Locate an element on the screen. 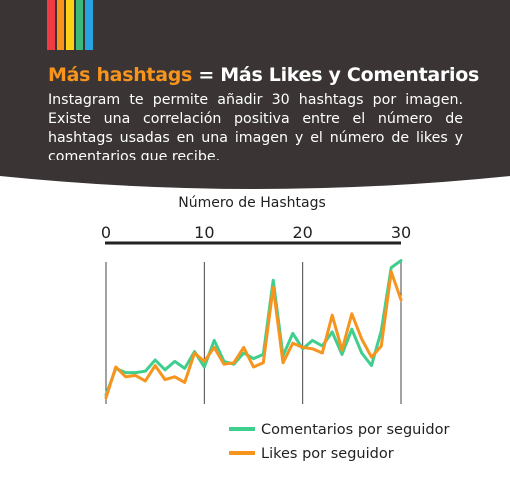 The height and width of the screenshot is (480, 510). stripe-green is located at coordinates (79, 25).